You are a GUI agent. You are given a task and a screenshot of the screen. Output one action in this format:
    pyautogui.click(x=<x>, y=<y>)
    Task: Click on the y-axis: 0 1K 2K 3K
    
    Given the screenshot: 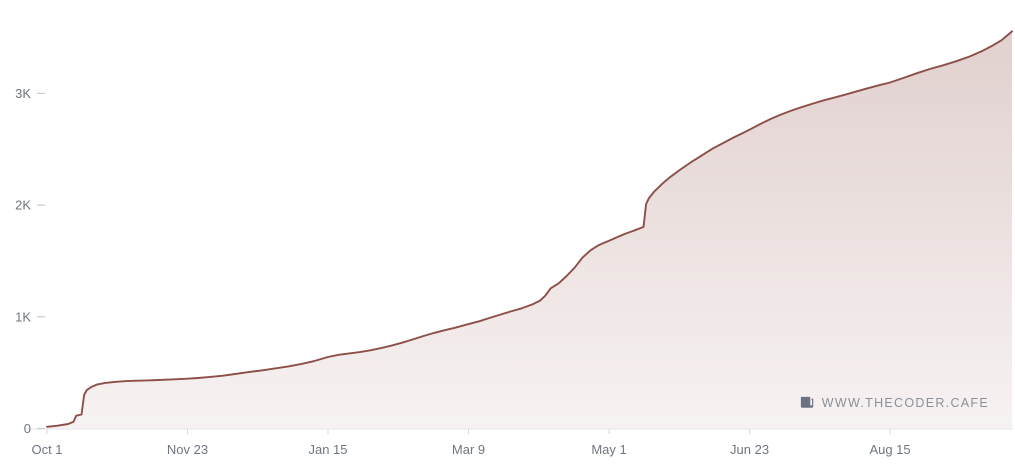 What is the action you would take?
    pyautogui.click(x=30, y=261)
    